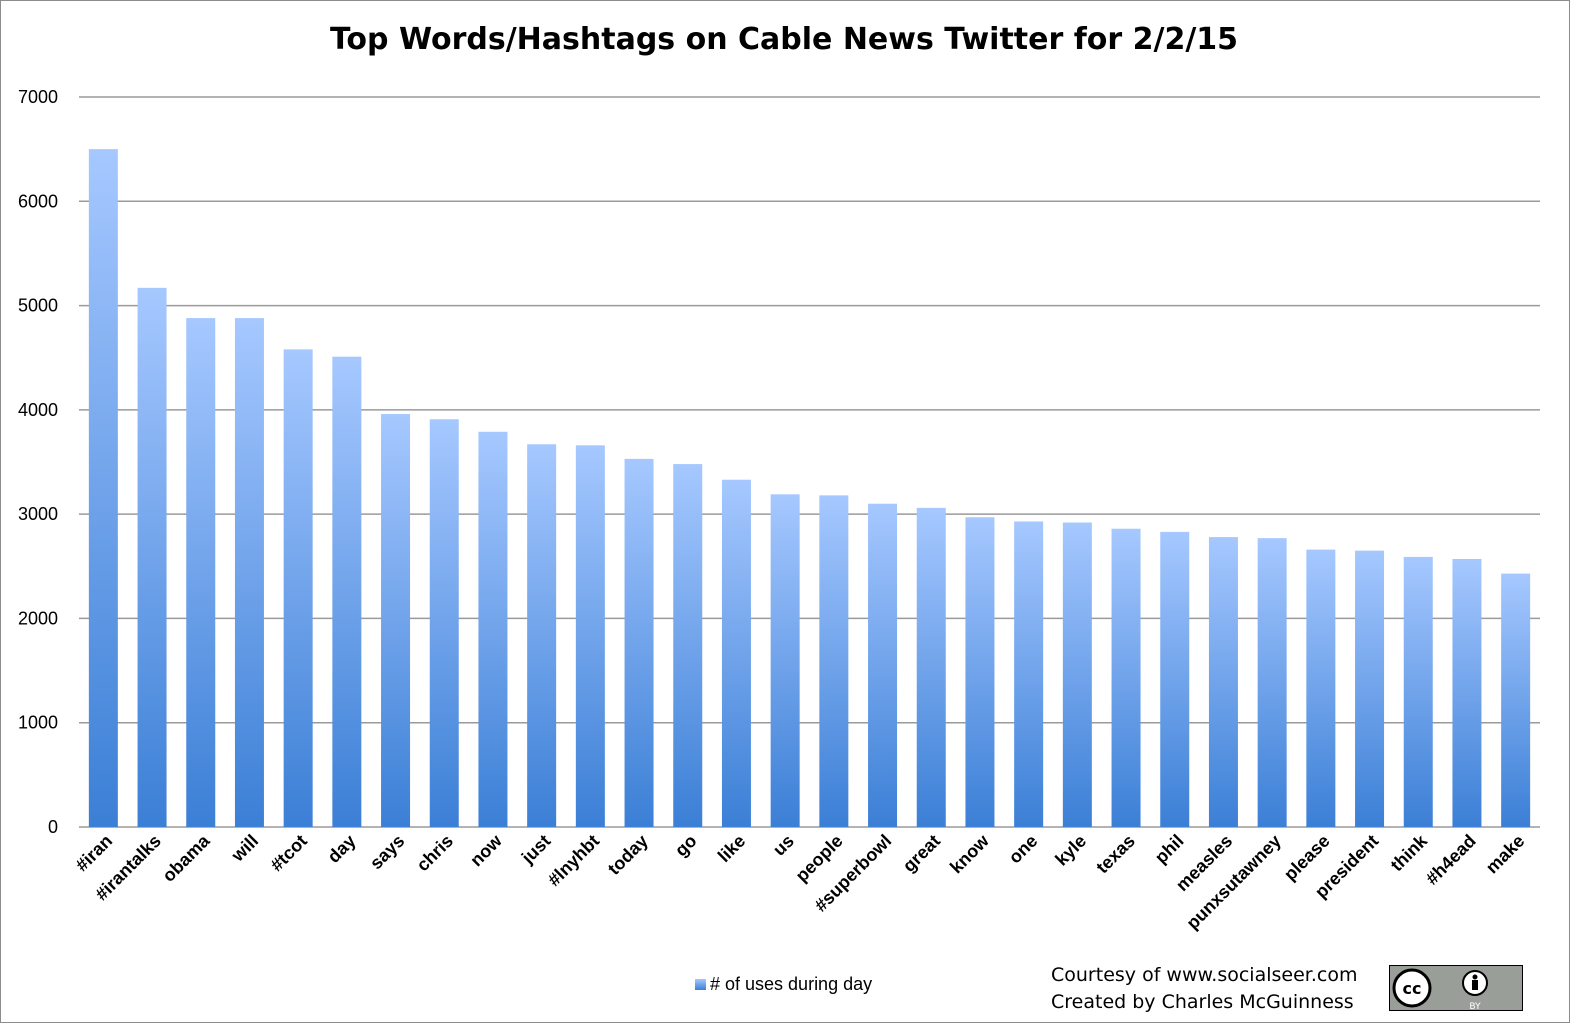 The image size is (1570, 1023). I want to click on bar-obama, so click(201, 572).